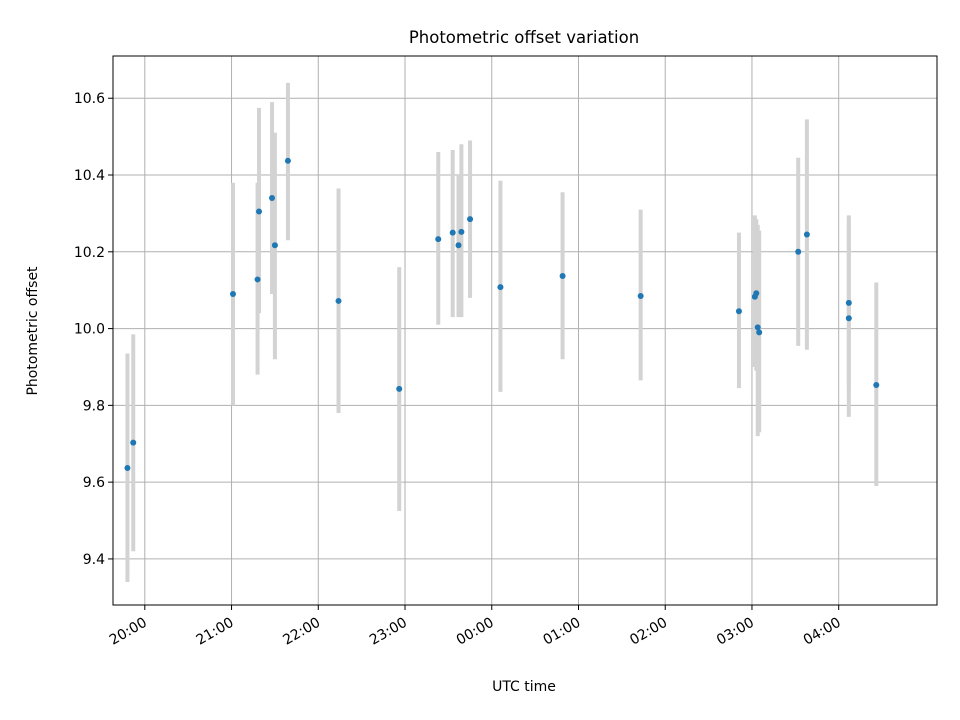  What do you see at coordinates (89, 253) in the screenshot?
I see `y-tick-label: 10.2` at bounding box center [89, 253].